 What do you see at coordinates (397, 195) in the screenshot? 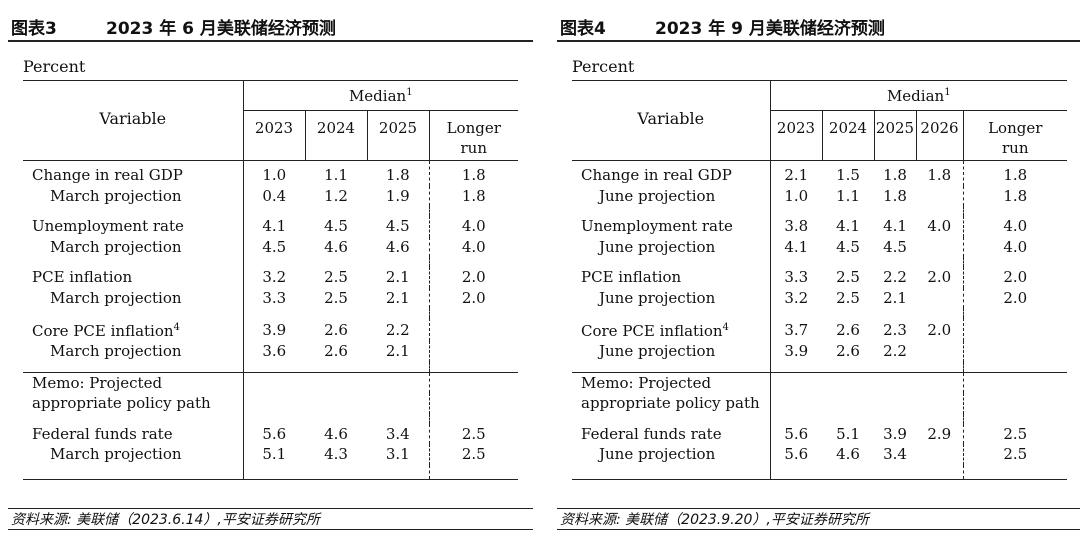
I see `table-cell: 1.9` at bounding box center [397, 195].